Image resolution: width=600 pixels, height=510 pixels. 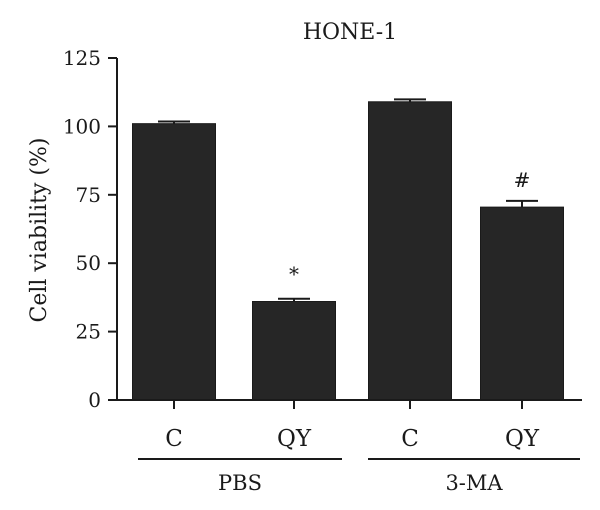 What do you see at coordinates (522, 180) in the screenshot?
I see `significance-marker: #` at bounding box center [522, 180].